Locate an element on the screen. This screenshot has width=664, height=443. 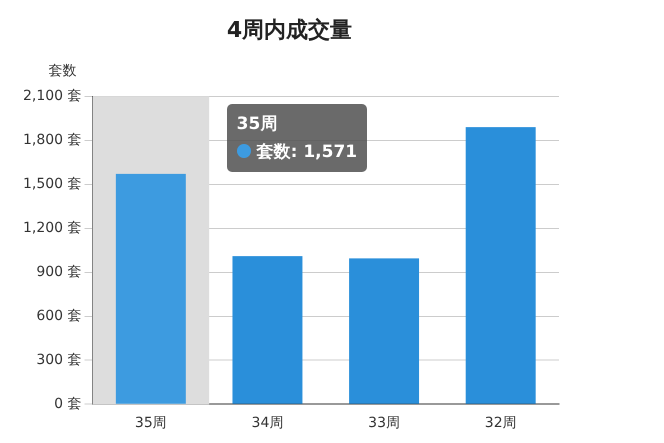
x-tick-label: 35周 is located at coordinates (150, 423).